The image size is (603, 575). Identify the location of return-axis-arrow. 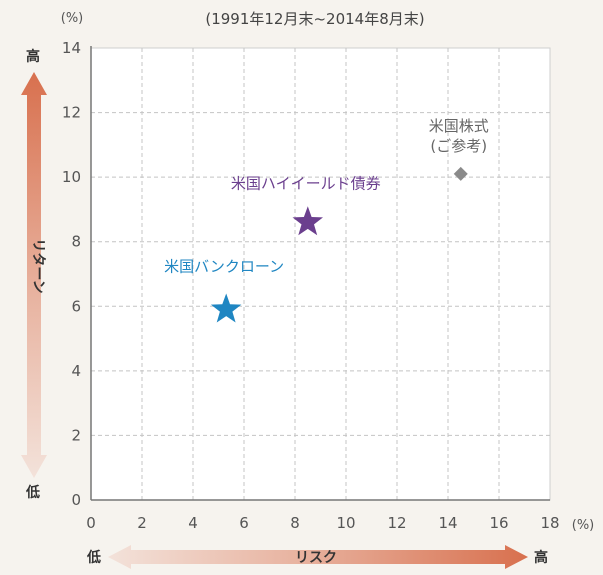
(34, 275).